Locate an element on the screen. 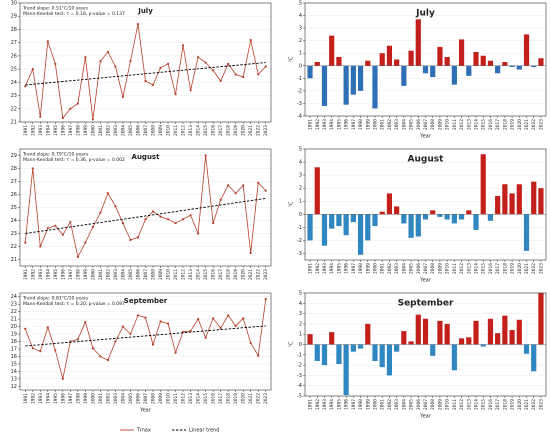 The image size is (550, 438). trend-line is located at coordinates (145, 215).